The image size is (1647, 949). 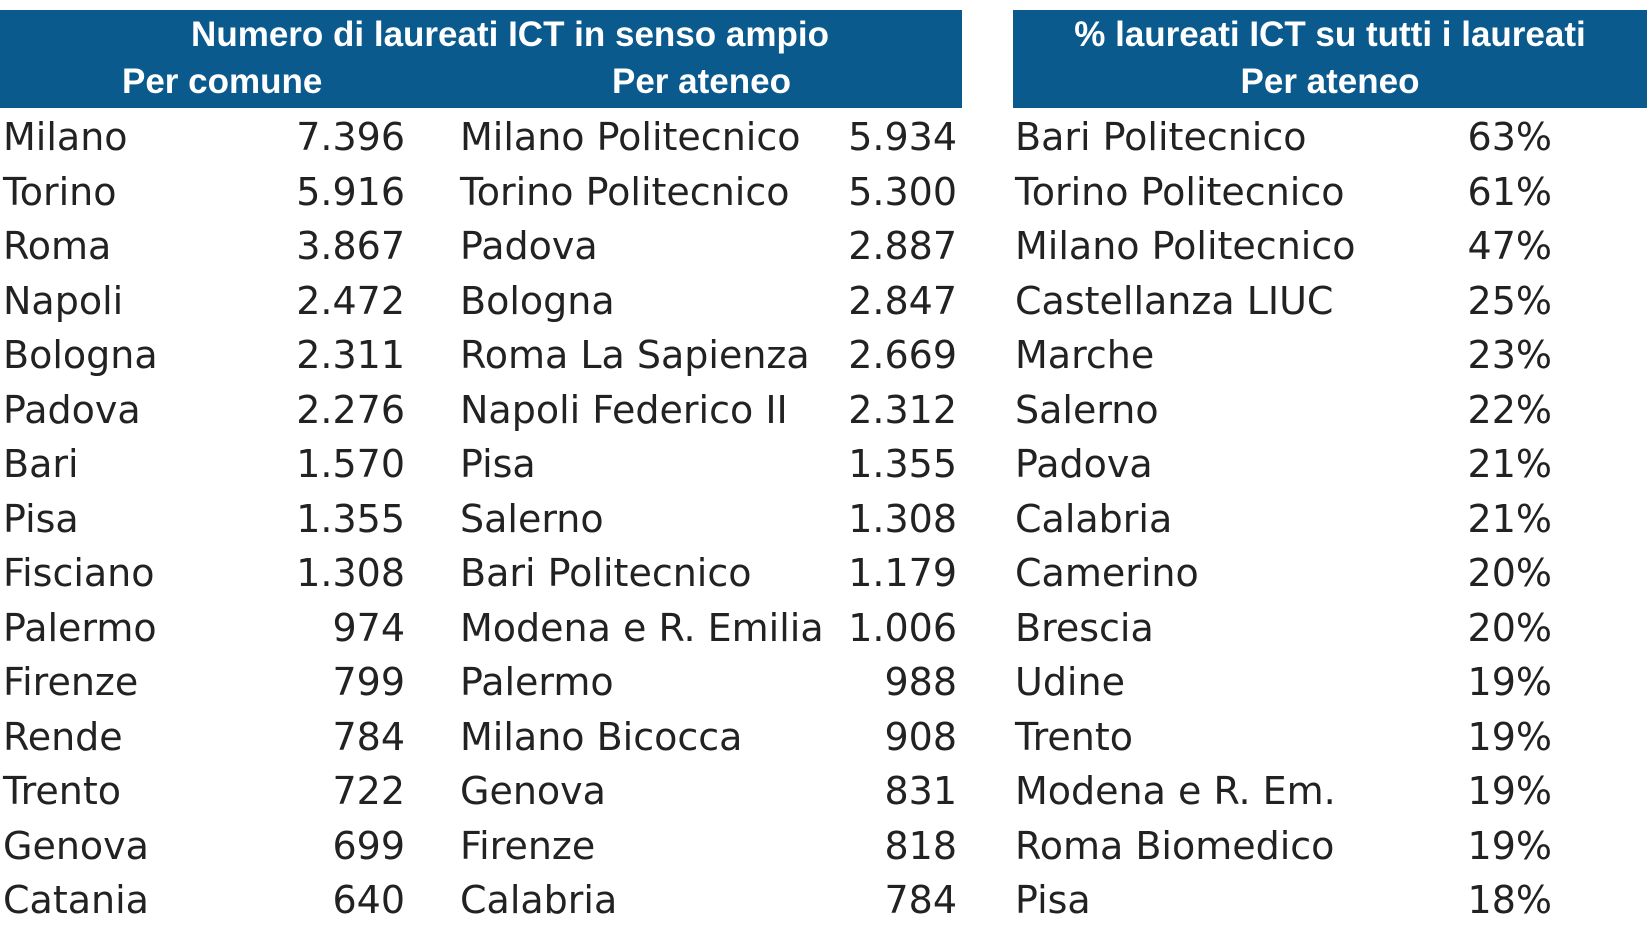 What do you see at coordinates (76, 845) in the screenshot?
I see `comune-name-cell: Genova` at bounding box center [76, 845].